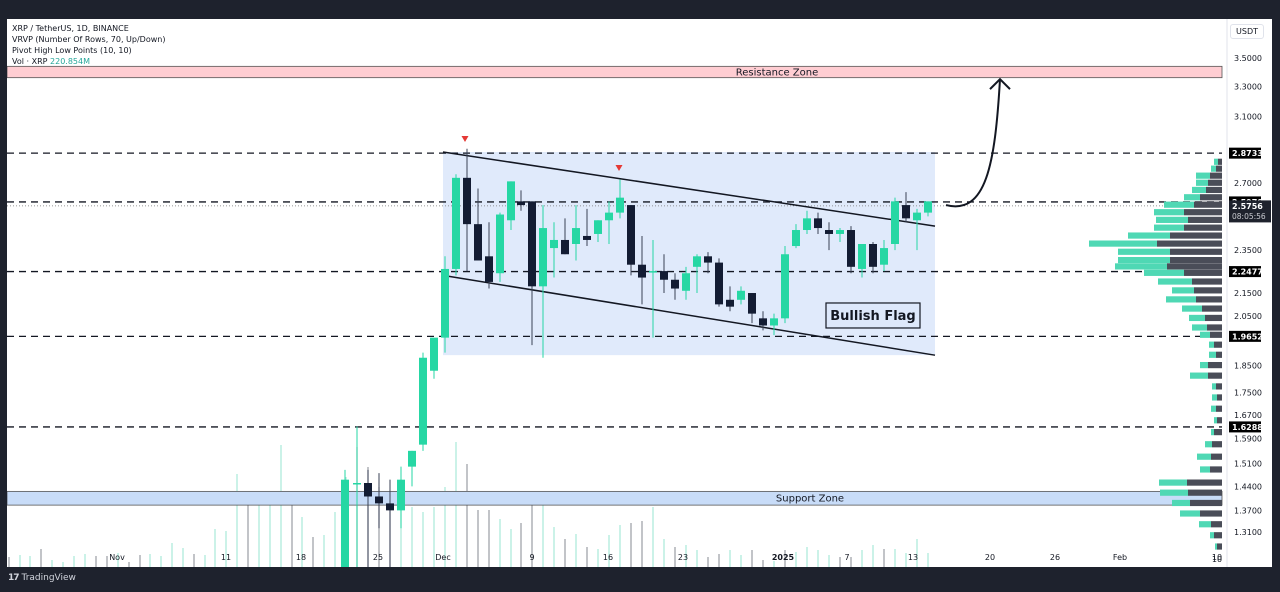  I want to click on currency-button: USDT, so click(1247, 31).